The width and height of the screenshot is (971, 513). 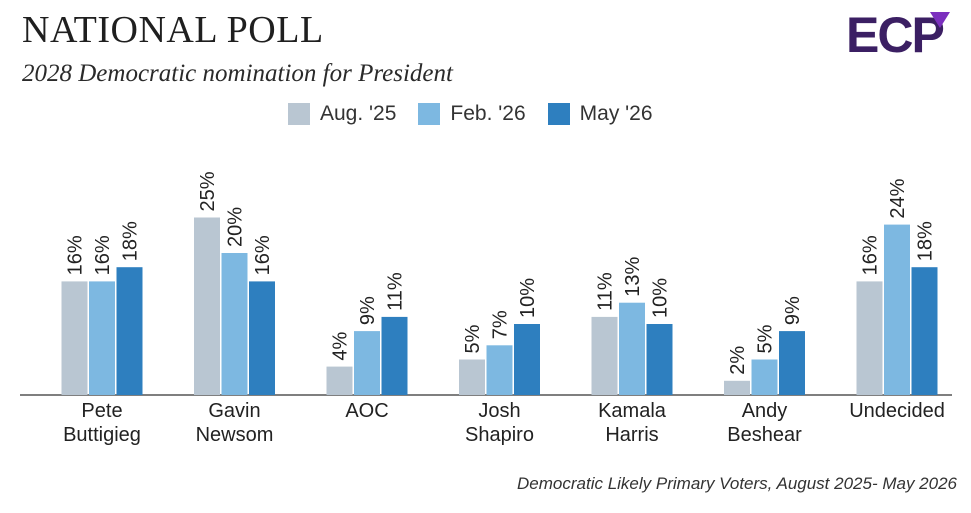 What do you see at coordinates (234, 411) in the screenshot?
I see `category-label: Gavin` at bounding box center [234, 411].